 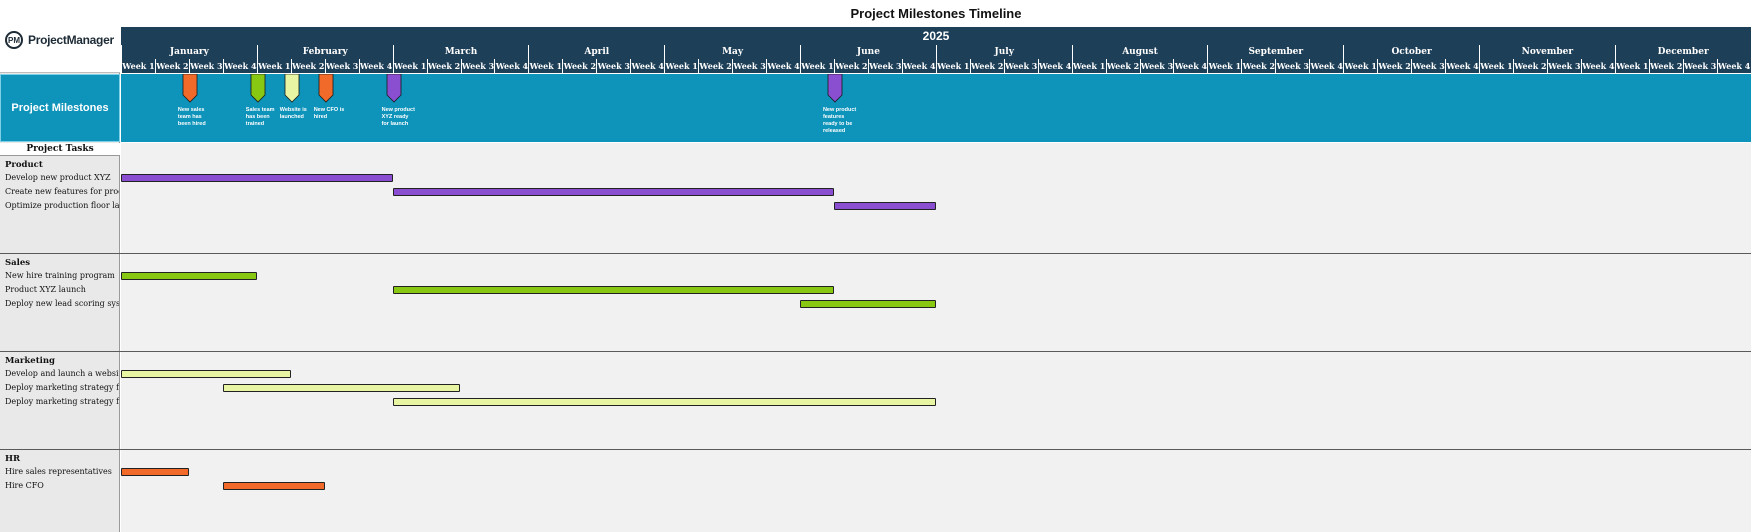 What do you see at coordinates (1547, 52) in the screenshot?
I see `month-november: November` at bounding box center [1547, 52].